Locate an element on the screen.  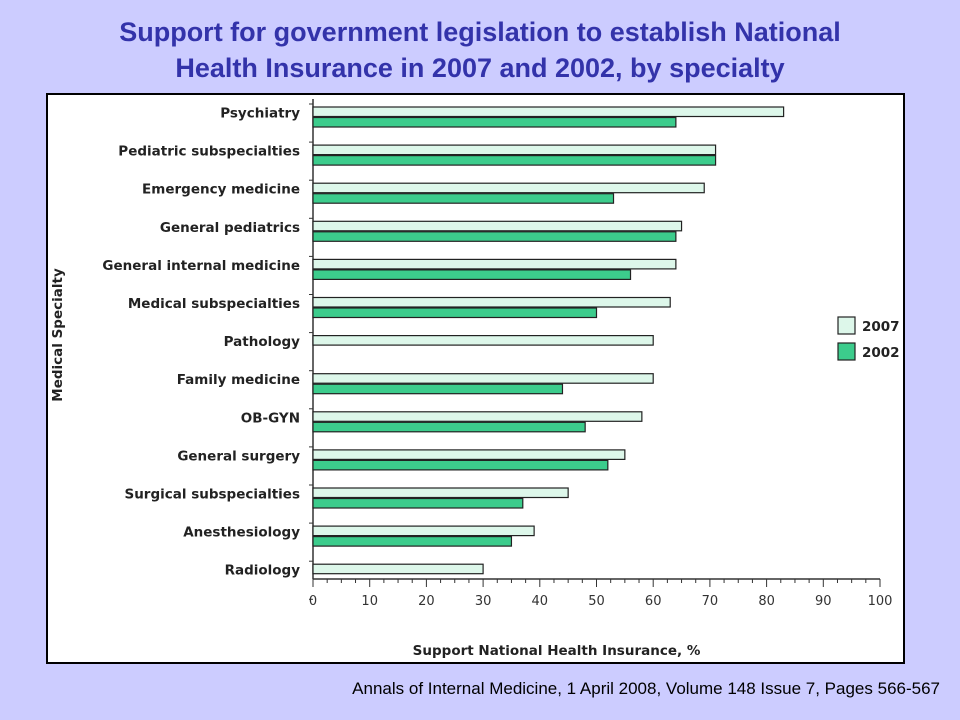
x-axis-title: Support National Health Insurance, % is located at coordinates (557, 651).